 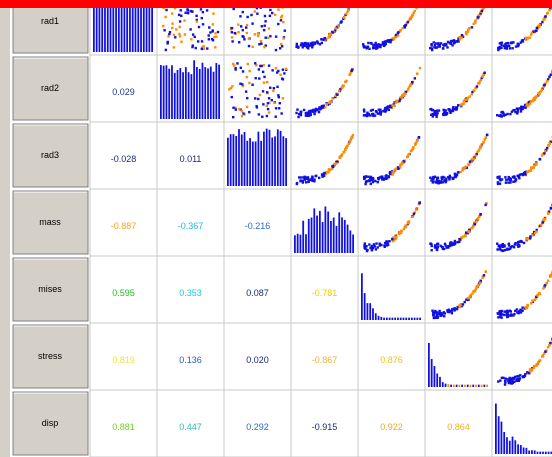 What do you see at coordinates (50, 289) in the screenshot?
I see `row-header` at bounding box center [50, 289].